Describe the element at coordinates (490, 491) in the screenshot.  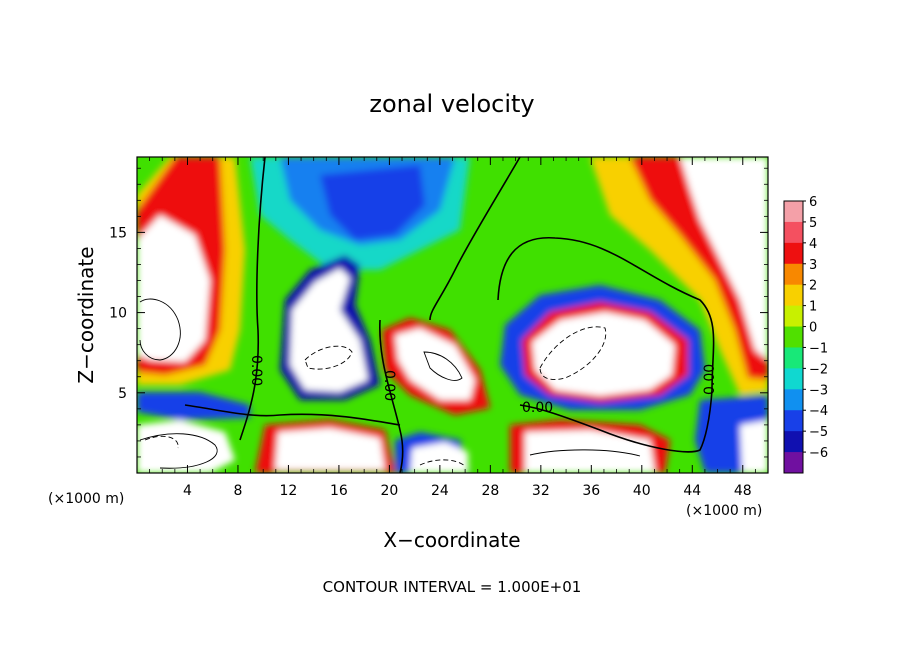
I see `x-tick-label: 28` at that location.